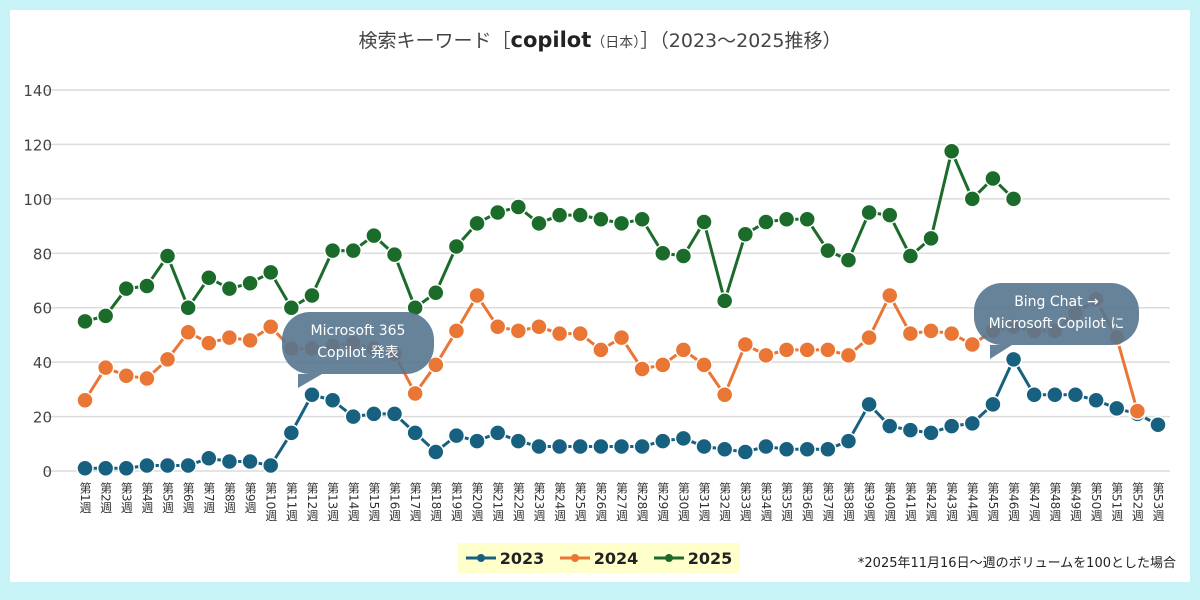 Image resolution: width=1200 pixels, height=600 pixels. What do you see at coordinates (358, 343) in the screenshot?
I see `callout-bubble` at bounding box center [358, 343].